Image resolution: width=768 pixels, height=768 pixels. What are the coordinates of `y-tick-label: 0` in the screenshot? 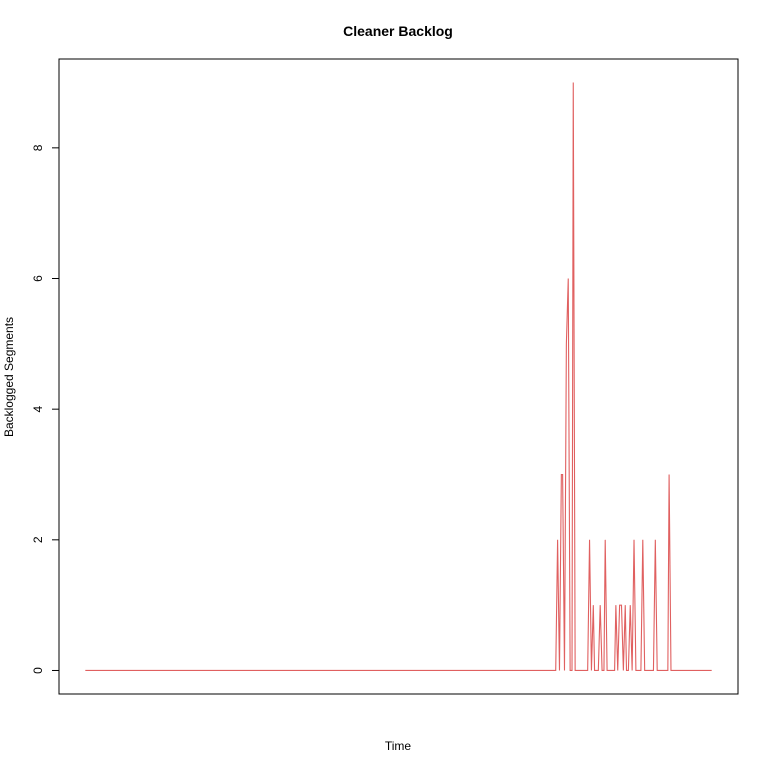 It's located at (38, 670).